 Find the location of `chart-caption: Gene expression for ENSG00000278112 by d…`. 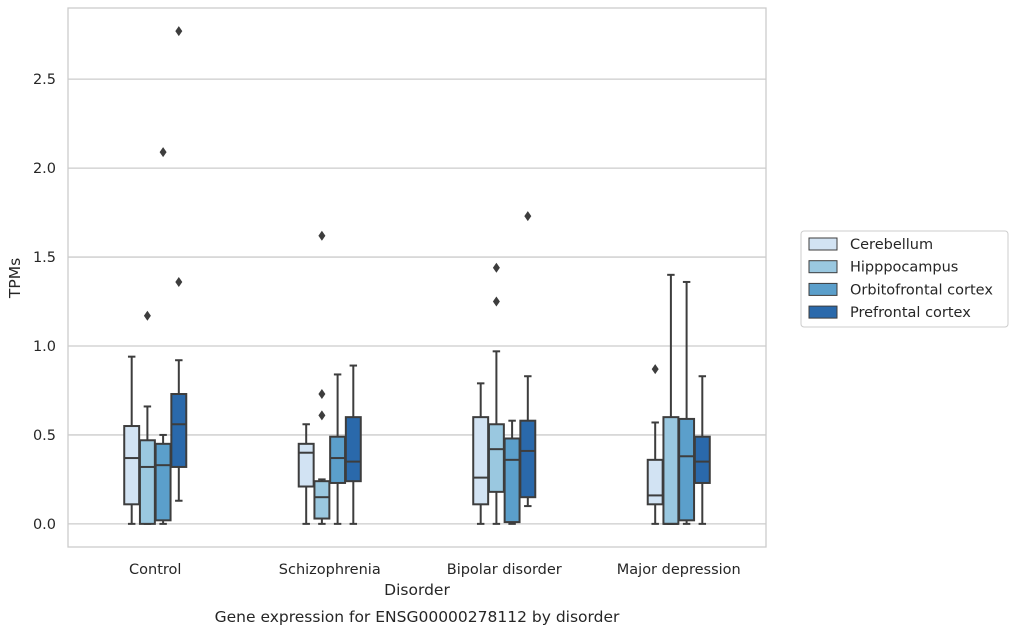

chart-caption: Gene expression for ENSG00000278112 by d… is located at coordinates (417, 617).